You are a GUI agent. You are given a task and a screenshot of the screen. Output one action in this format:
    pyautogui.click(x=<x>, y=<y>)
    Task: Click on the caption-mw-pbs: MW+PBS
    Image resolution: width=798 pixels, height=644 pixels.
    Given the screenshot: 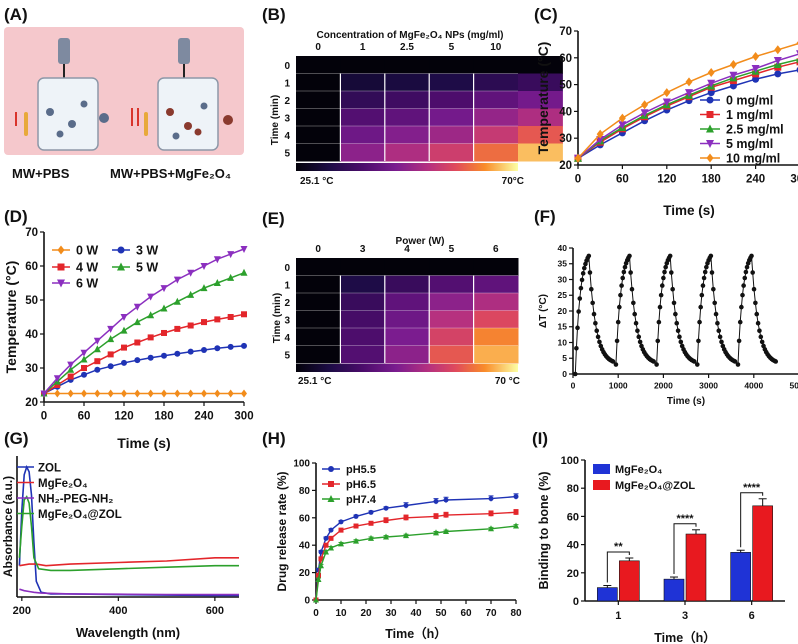 What is the action you would take?
    pyautogui.click(x=41, y=173)
    